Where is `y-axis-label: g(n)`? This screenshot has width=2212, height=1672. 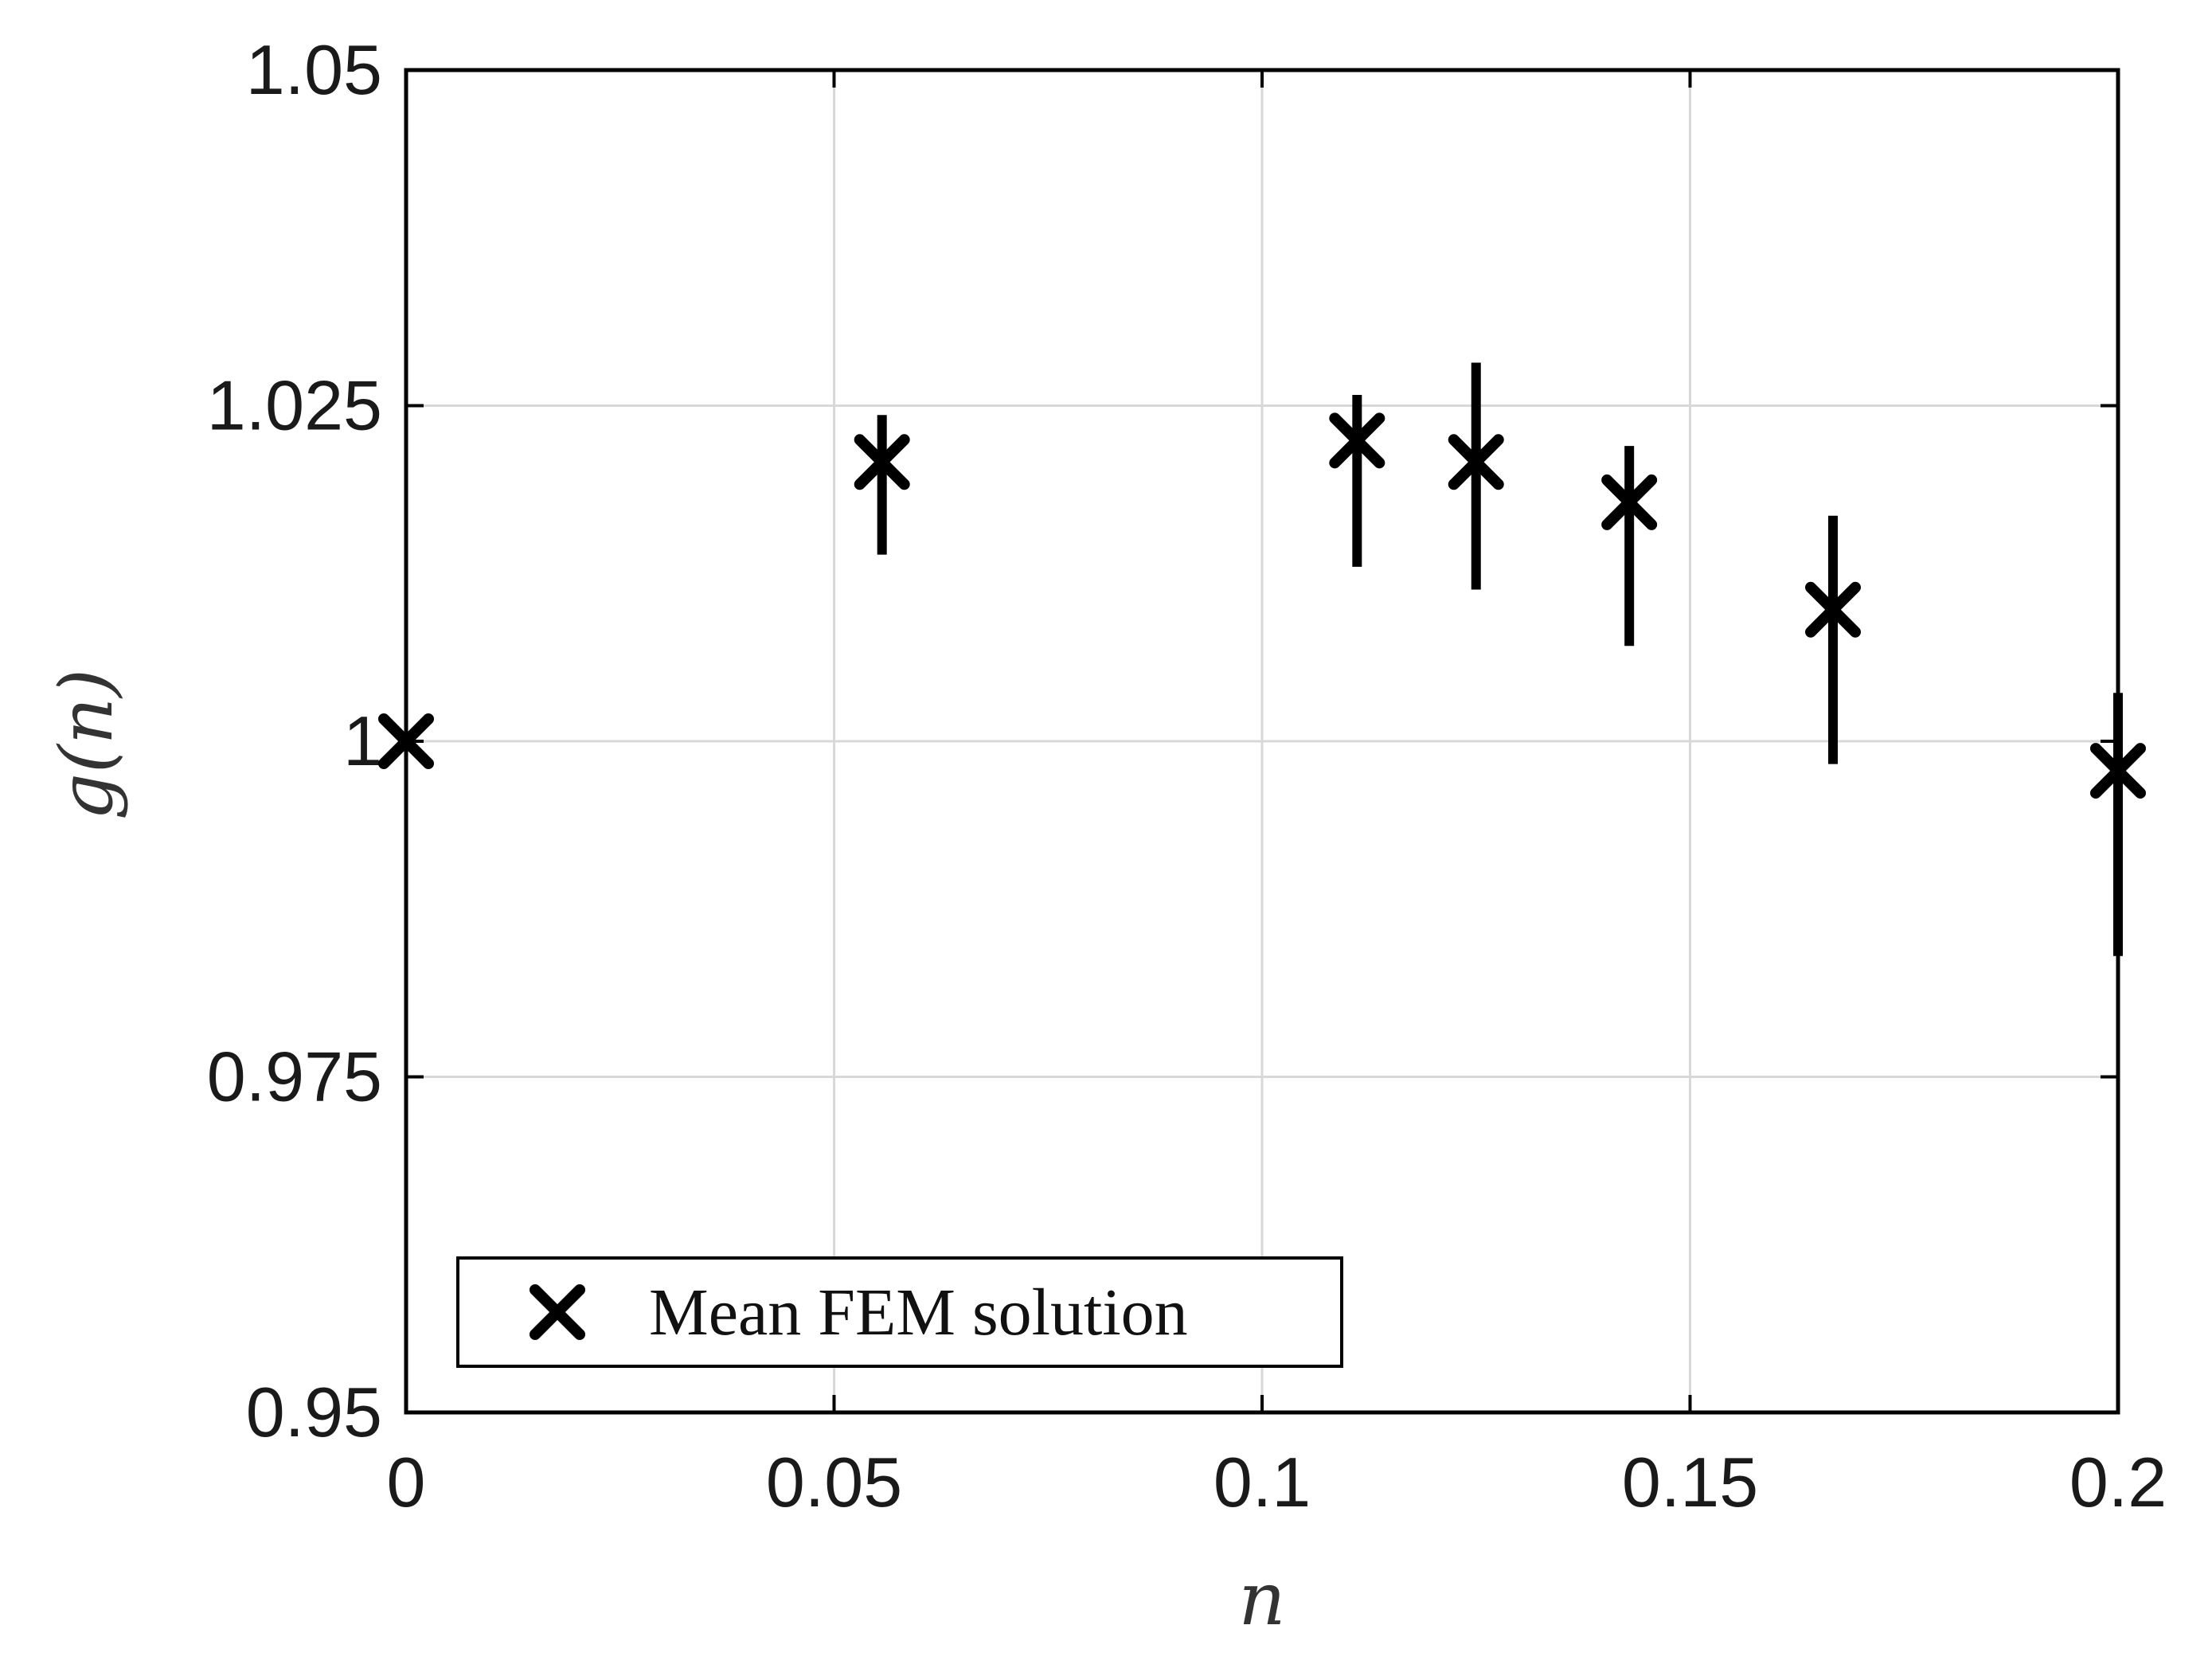 y-axis-label: g(n) is located at coordinates (86, 744).